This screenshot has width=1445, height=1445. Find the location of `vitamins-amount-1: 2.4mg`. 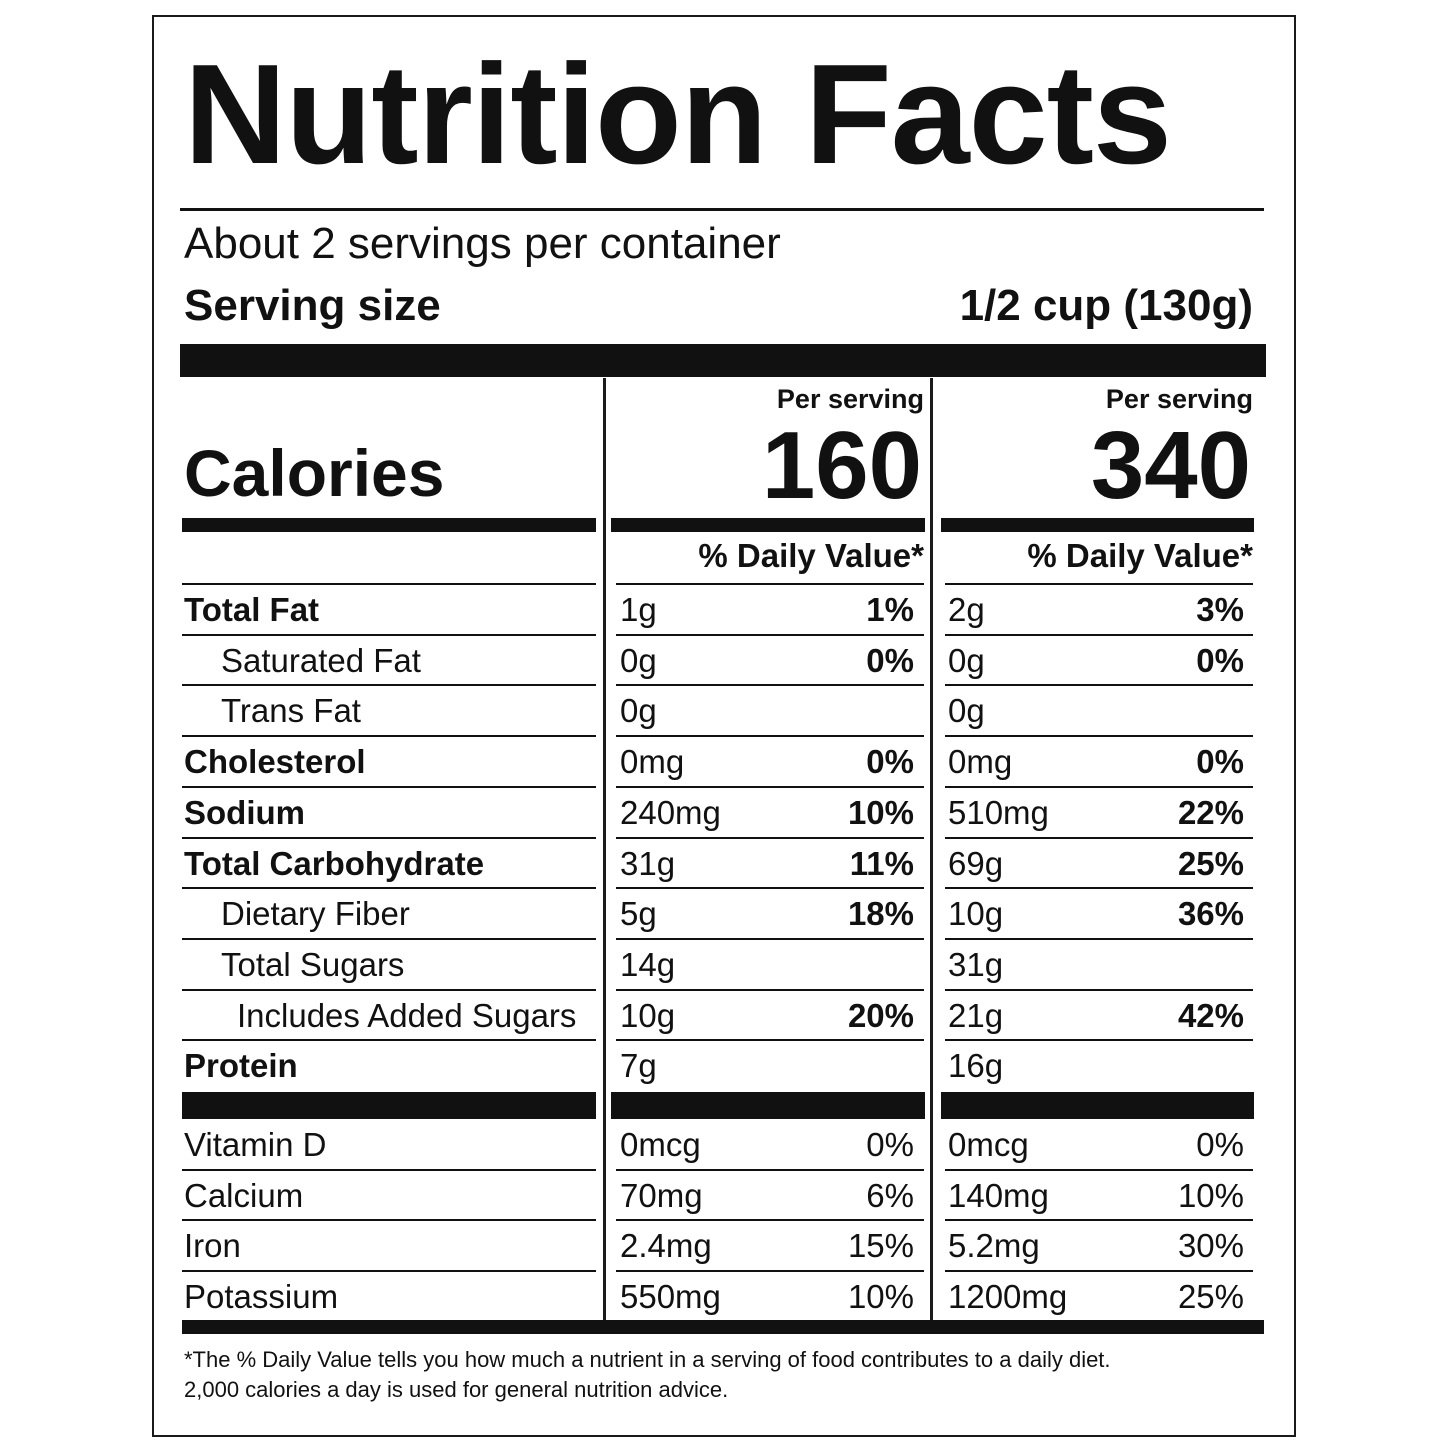

vitamins-amount-1: 2.4mg is located at coordinates (666, 1246).